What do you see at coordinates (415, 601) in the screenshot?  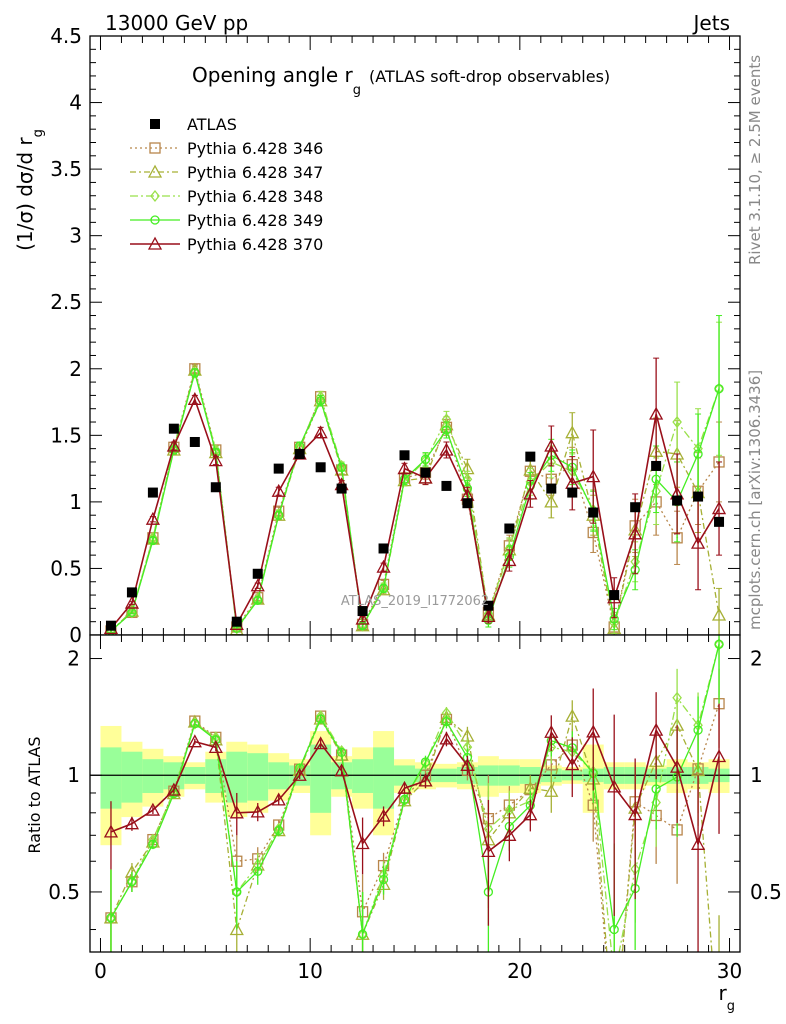 I see `analysis-watermark: ATLAS_2019_I1772062` at bounding box center [415, 601].